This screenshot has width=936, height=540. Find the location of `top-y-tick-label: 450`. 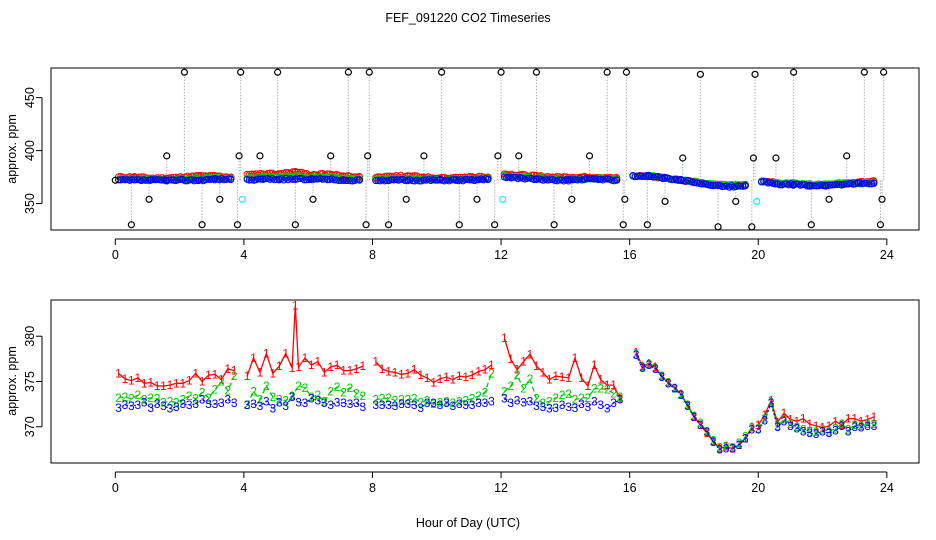

top-y-tick-label: 450 is located at coordinates (30, 97).